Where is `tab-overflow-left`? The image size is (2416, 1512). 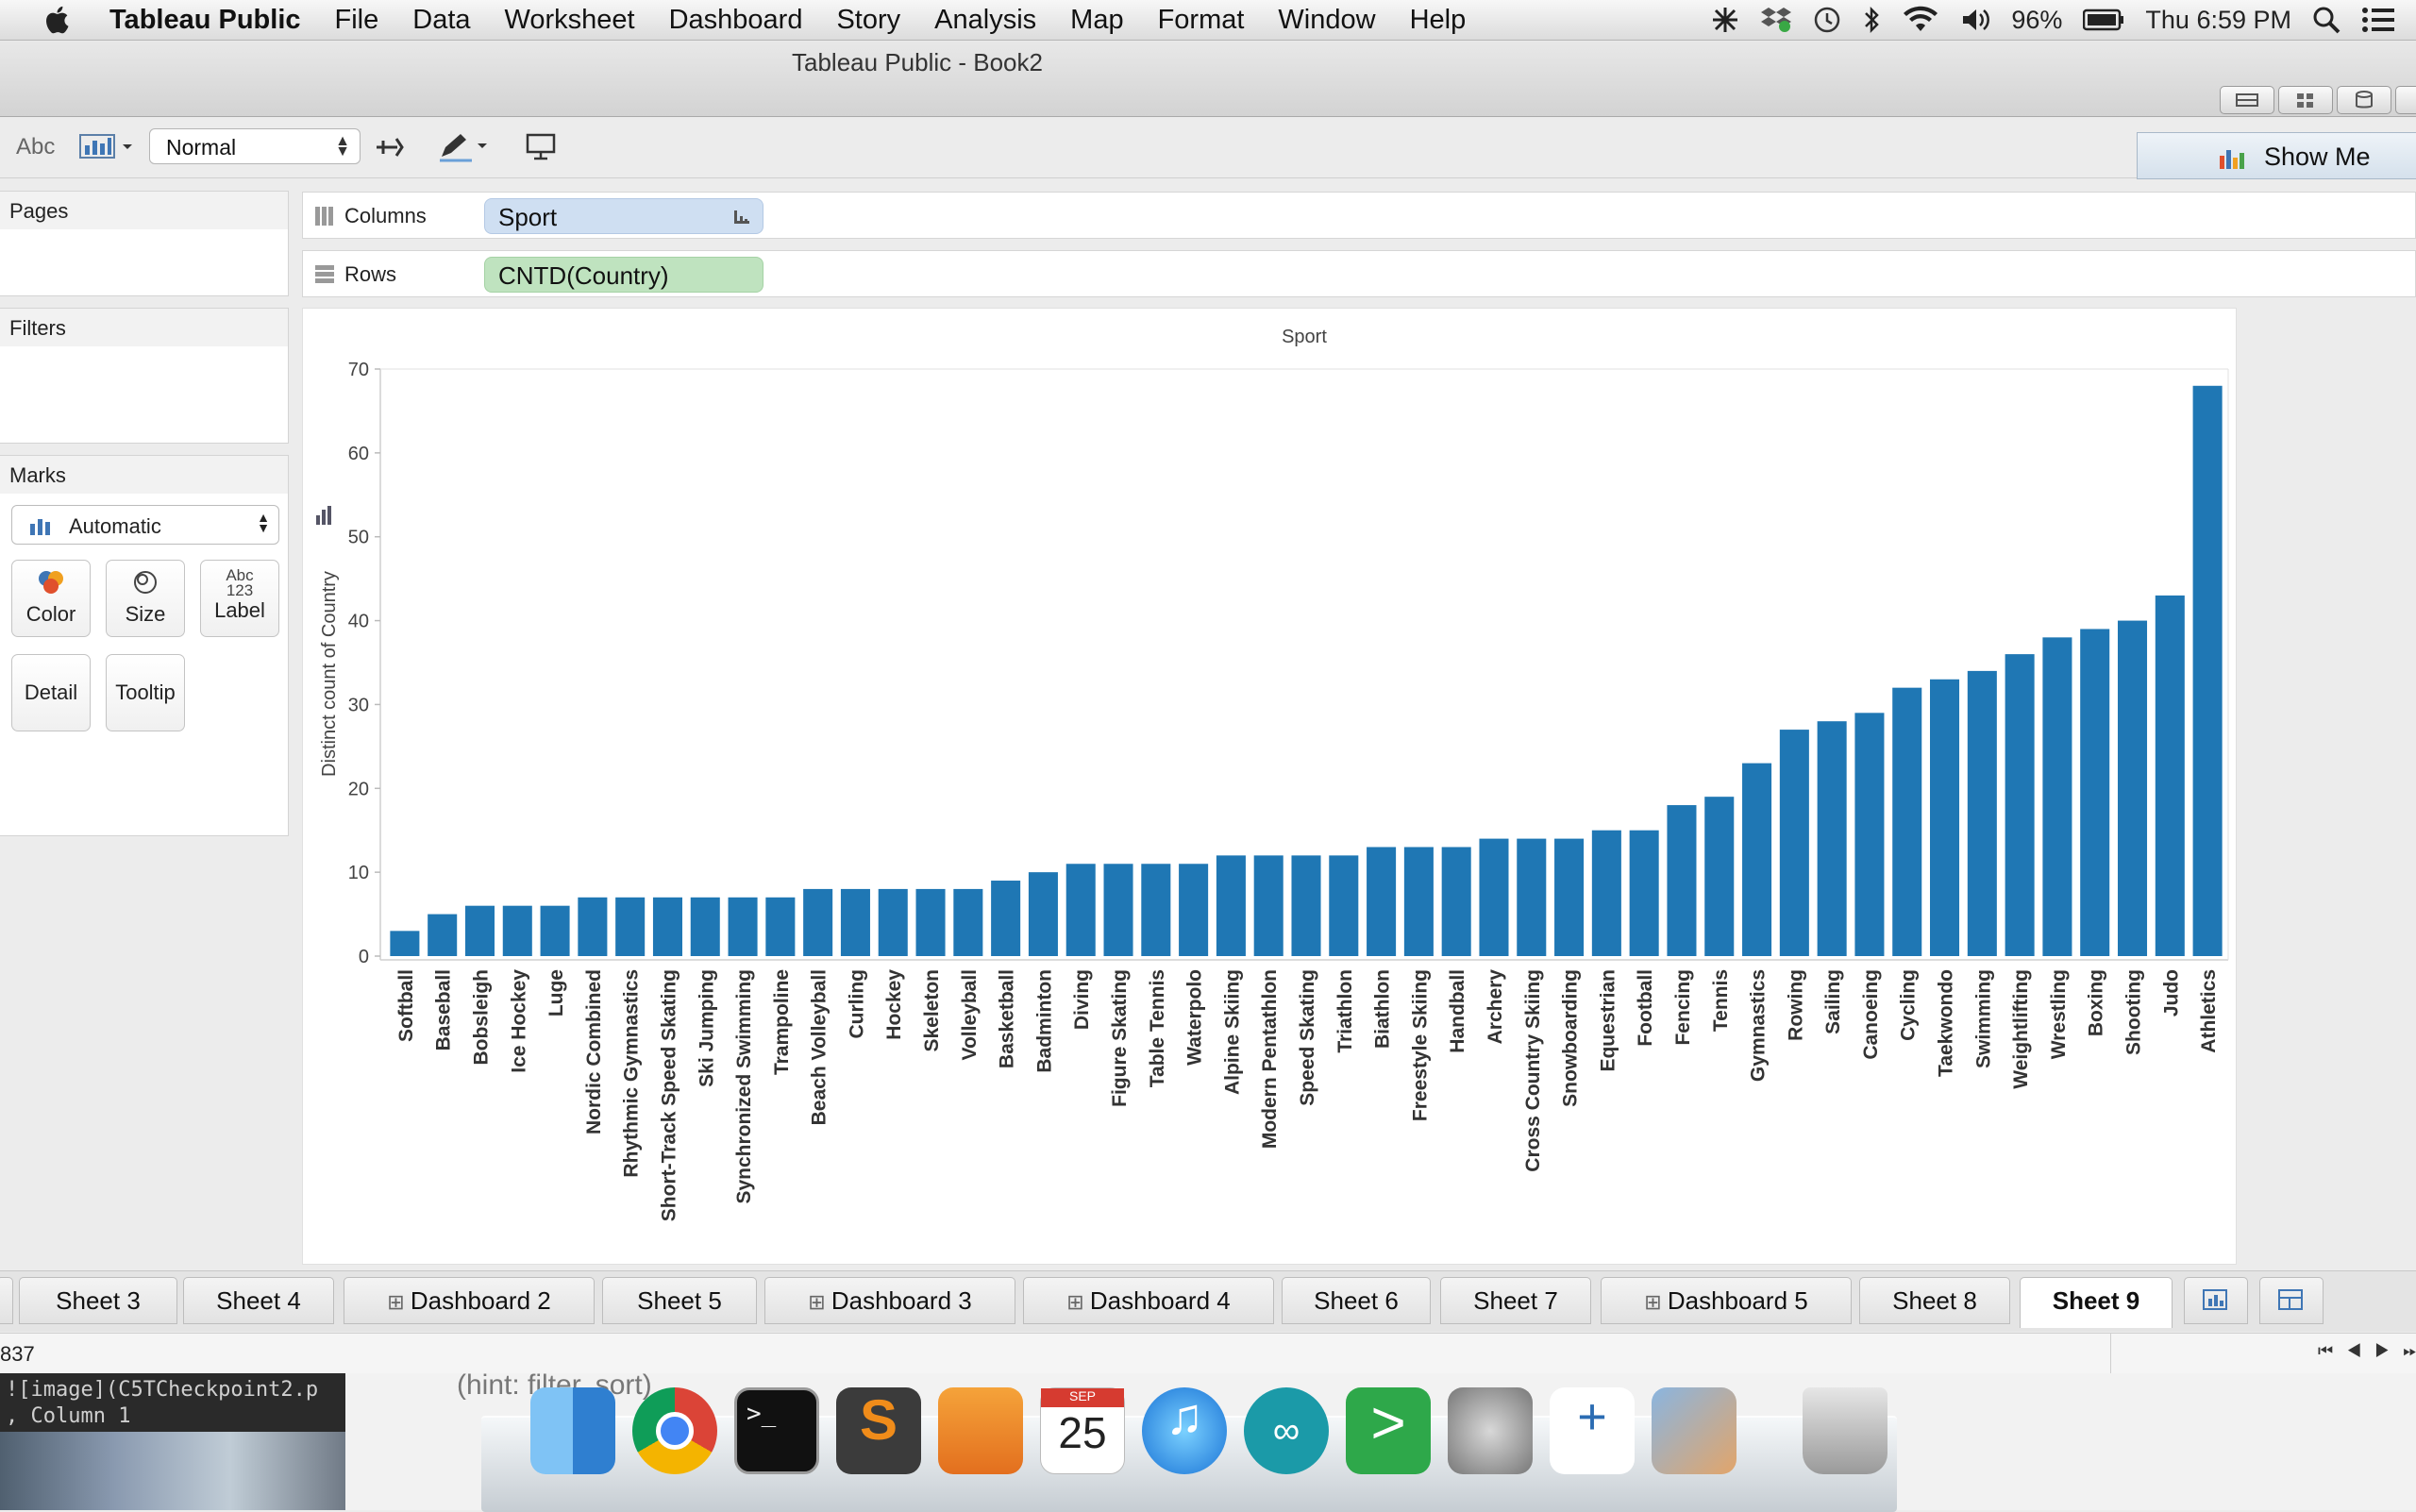
tab-overflow-left is located at coordinates (6, 1300).